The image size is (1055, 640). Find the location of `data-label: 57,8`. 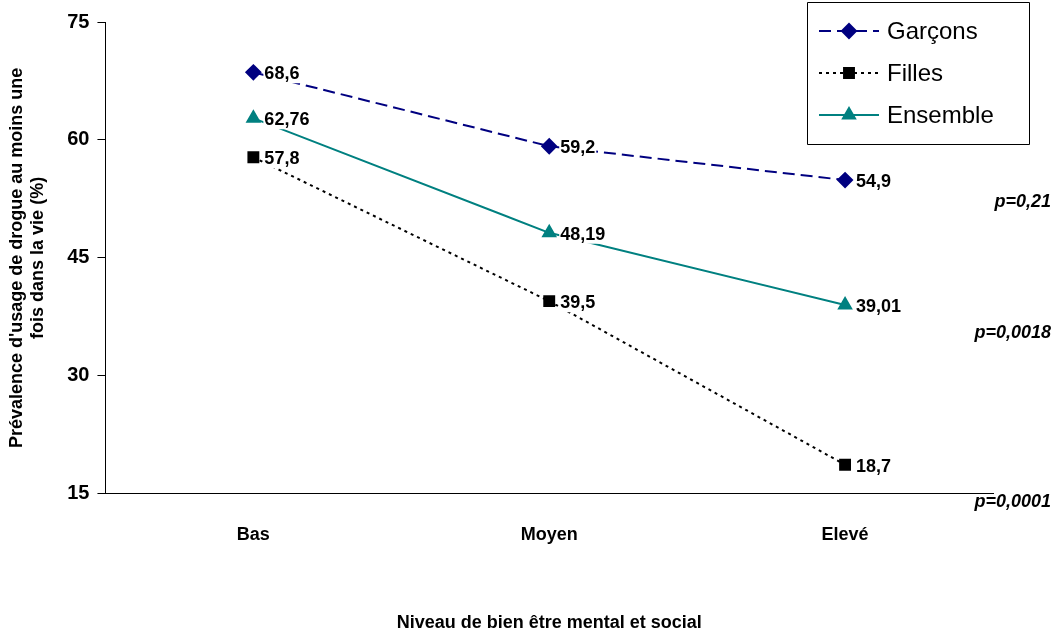

data-label: 57,8 is located at coordinates (282, 158).